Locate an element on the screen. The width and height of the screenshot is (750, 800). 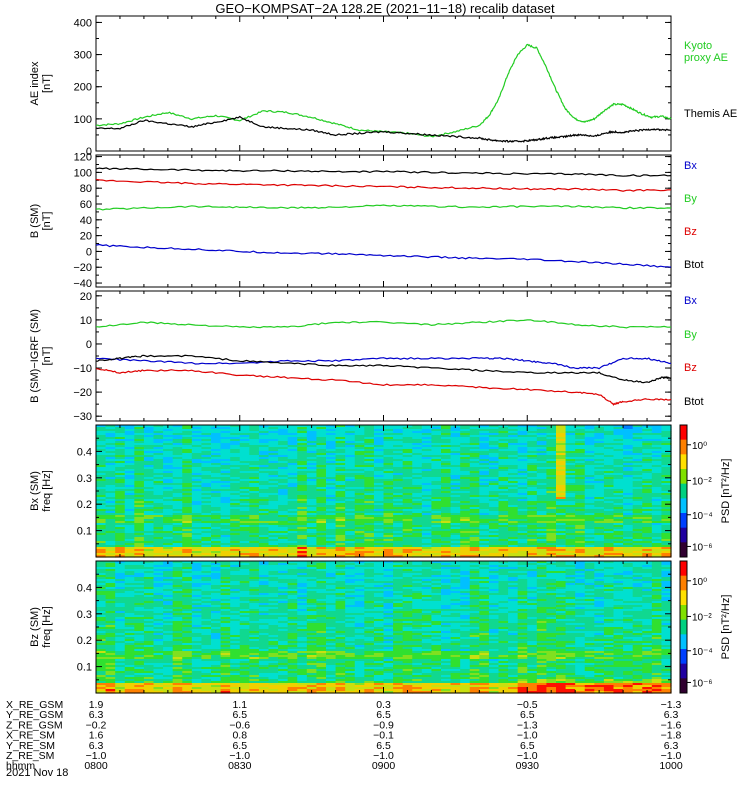
legend-entry: By is located at coordinates (690, 335).